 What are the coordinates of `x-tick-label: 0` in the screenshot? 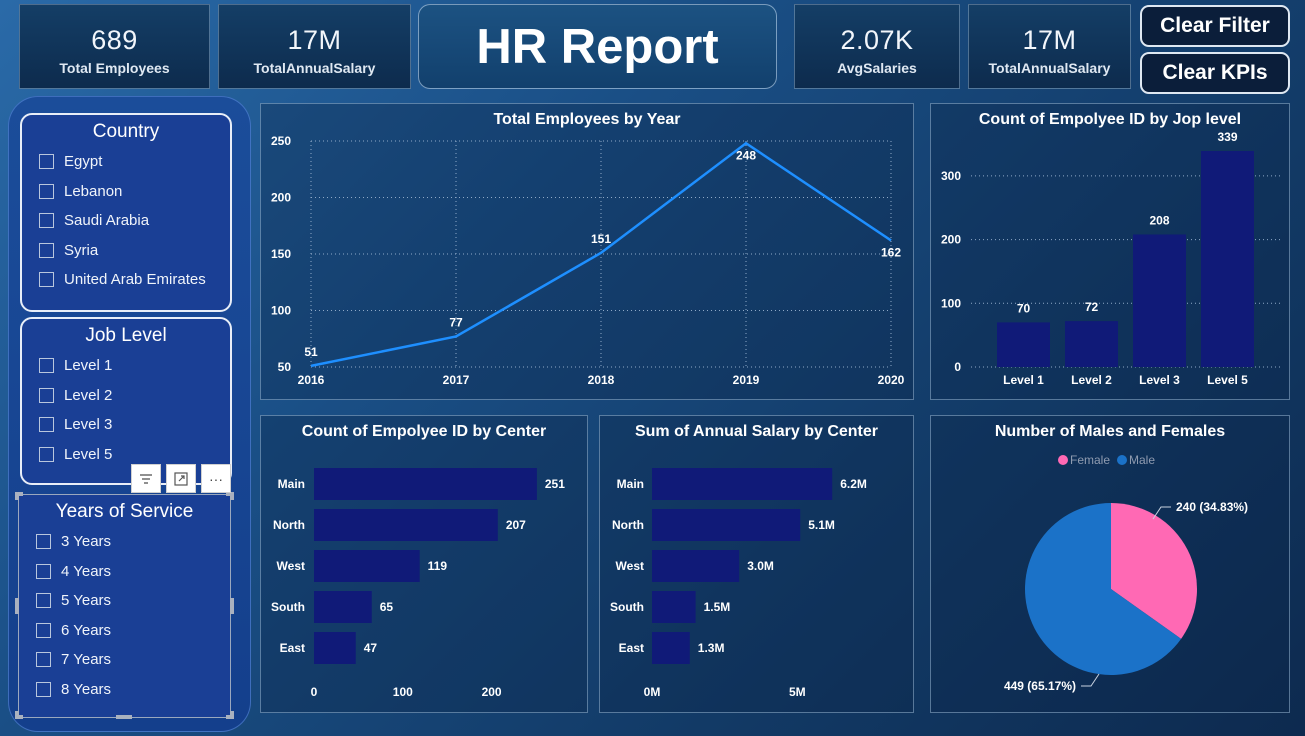 It's located at (314, 692).